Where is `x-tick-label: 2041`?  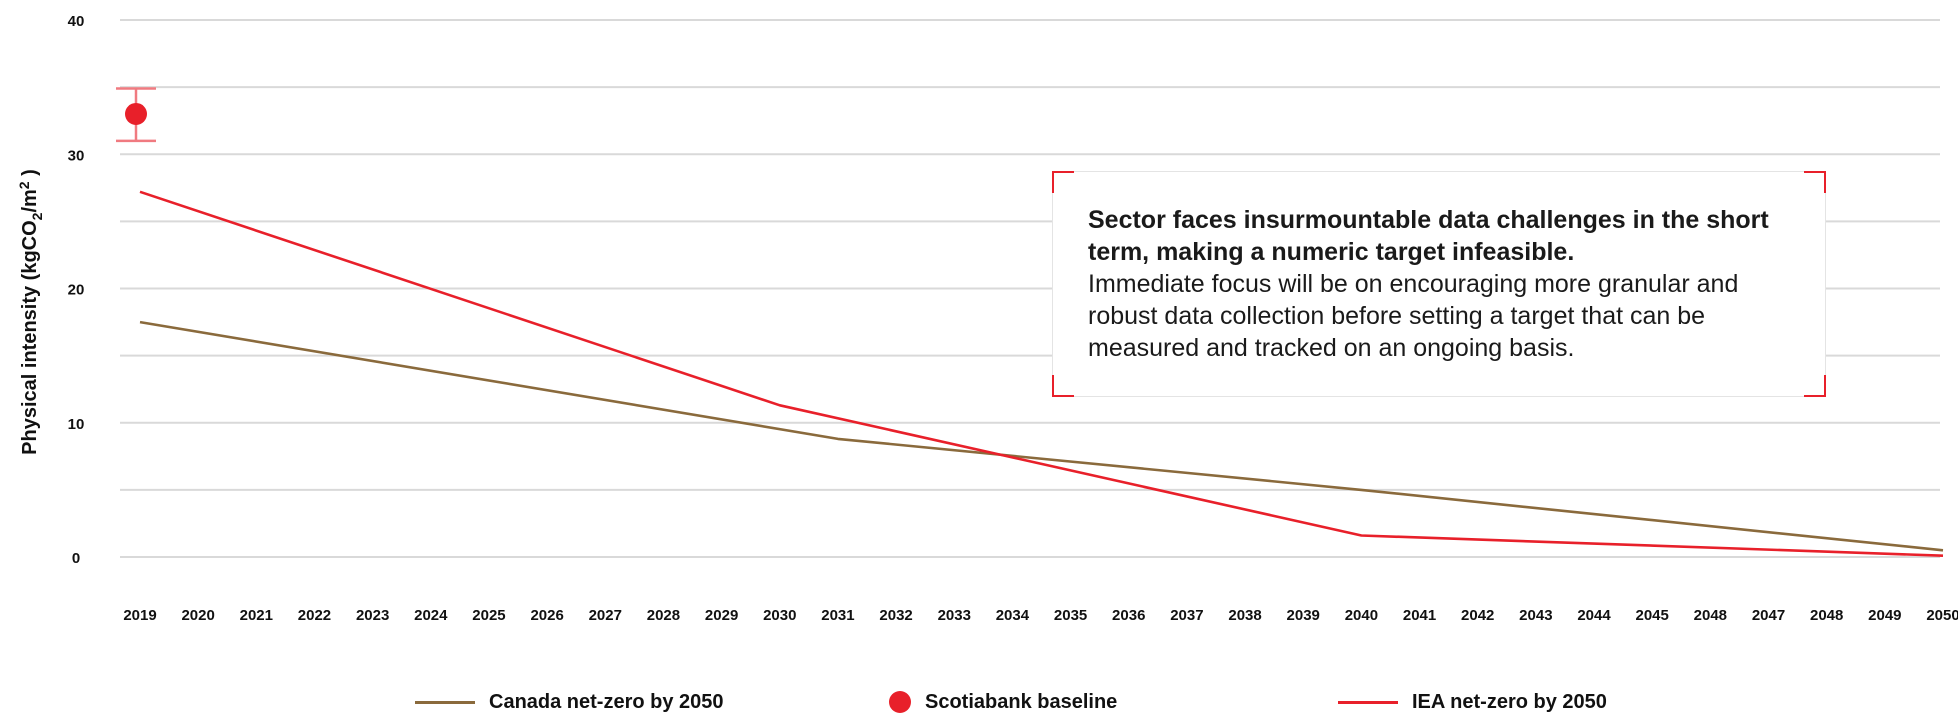
x-tick-label: 2041 is located at coordinates (1419, 615).